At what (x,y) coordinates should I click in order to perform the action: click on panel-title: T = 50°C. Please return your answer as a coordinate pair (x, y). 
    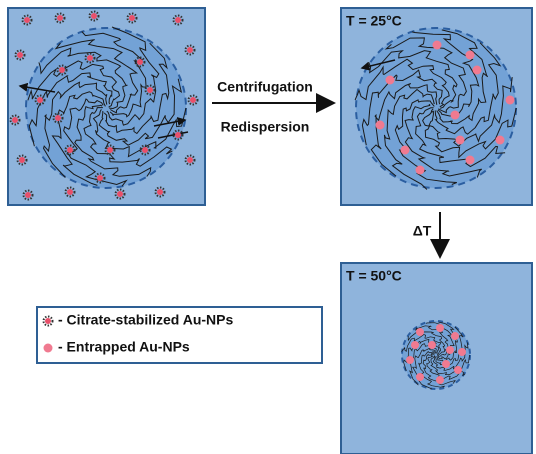
    Looking at the image, I should click on (374, 276).